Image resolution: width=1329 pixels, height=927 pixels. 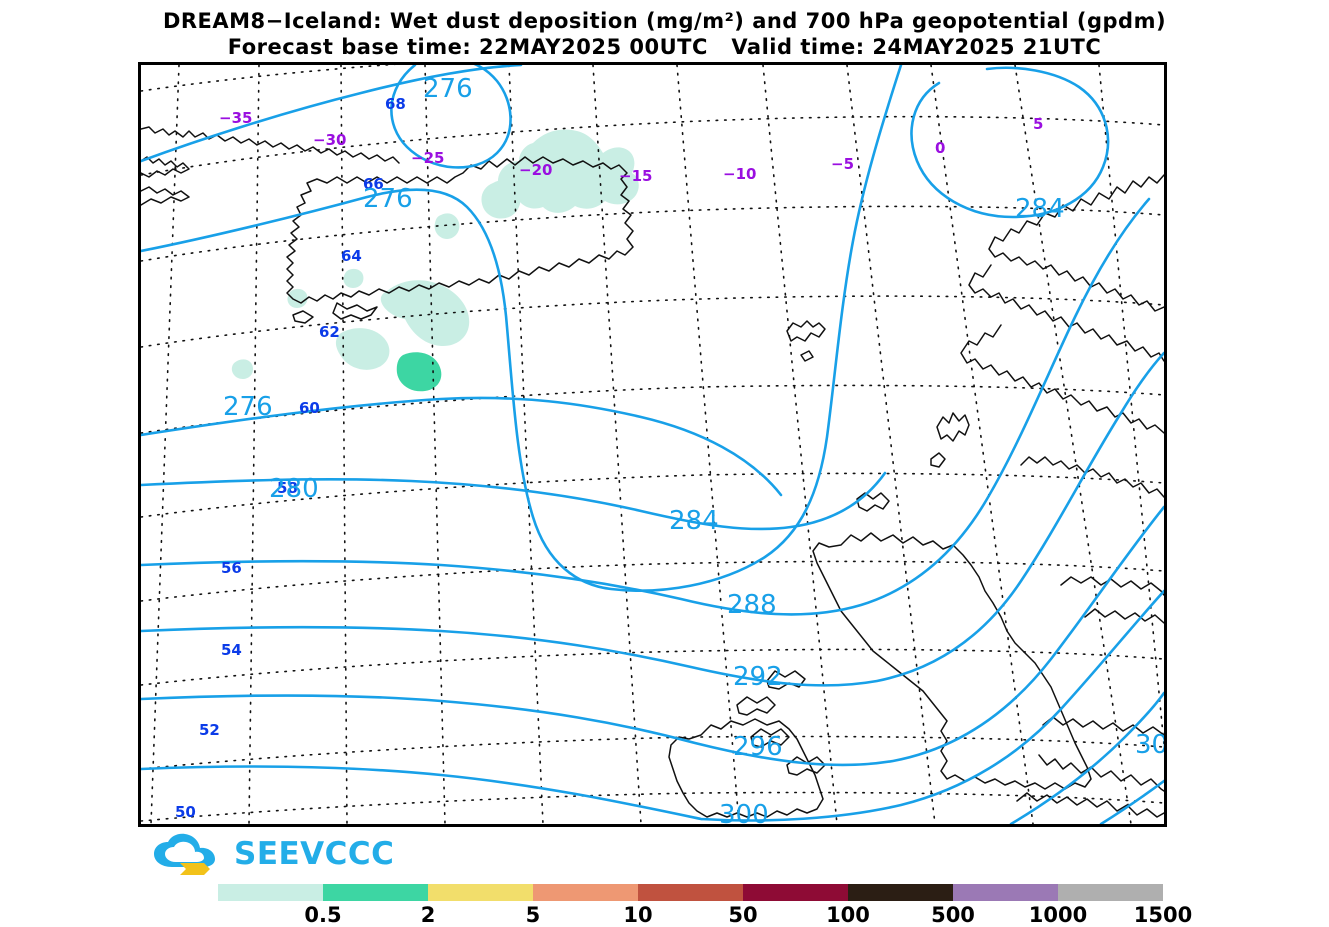 I want to click on colorbar-gradient, so click(x=690, y=892).